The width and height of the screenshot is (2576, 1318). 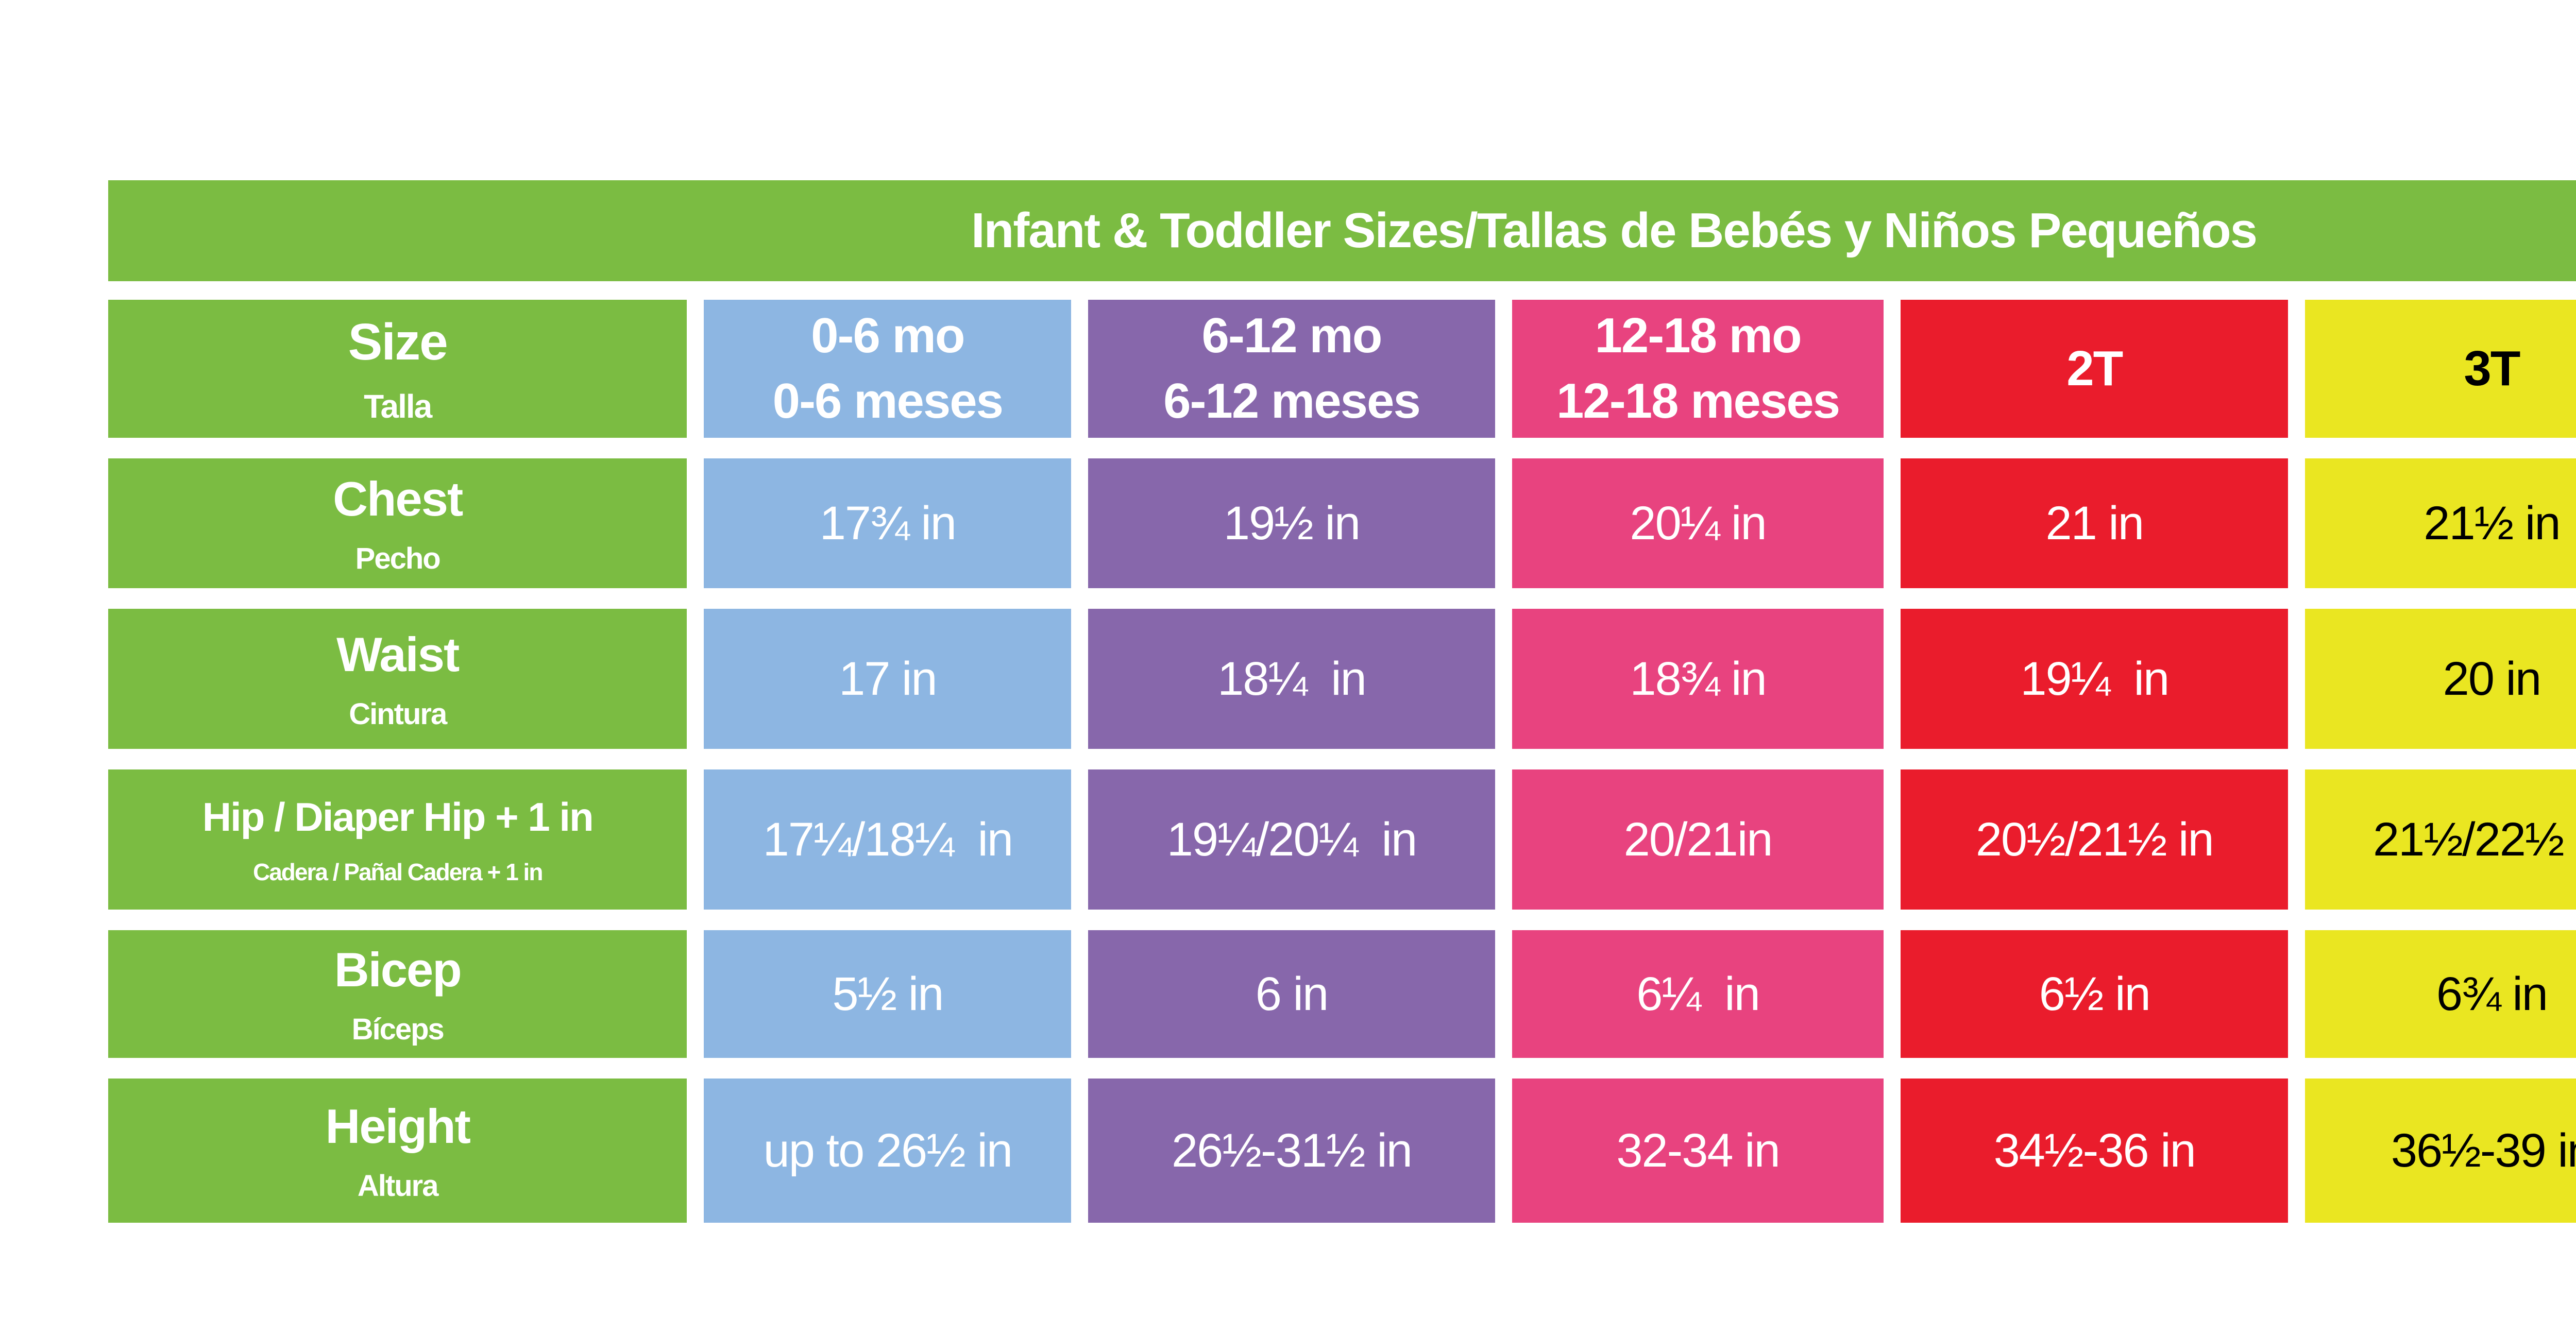 I want to click on label-hip-es: Cadera / Pañal Cadera + 1 in, so click(x=397, y=871).